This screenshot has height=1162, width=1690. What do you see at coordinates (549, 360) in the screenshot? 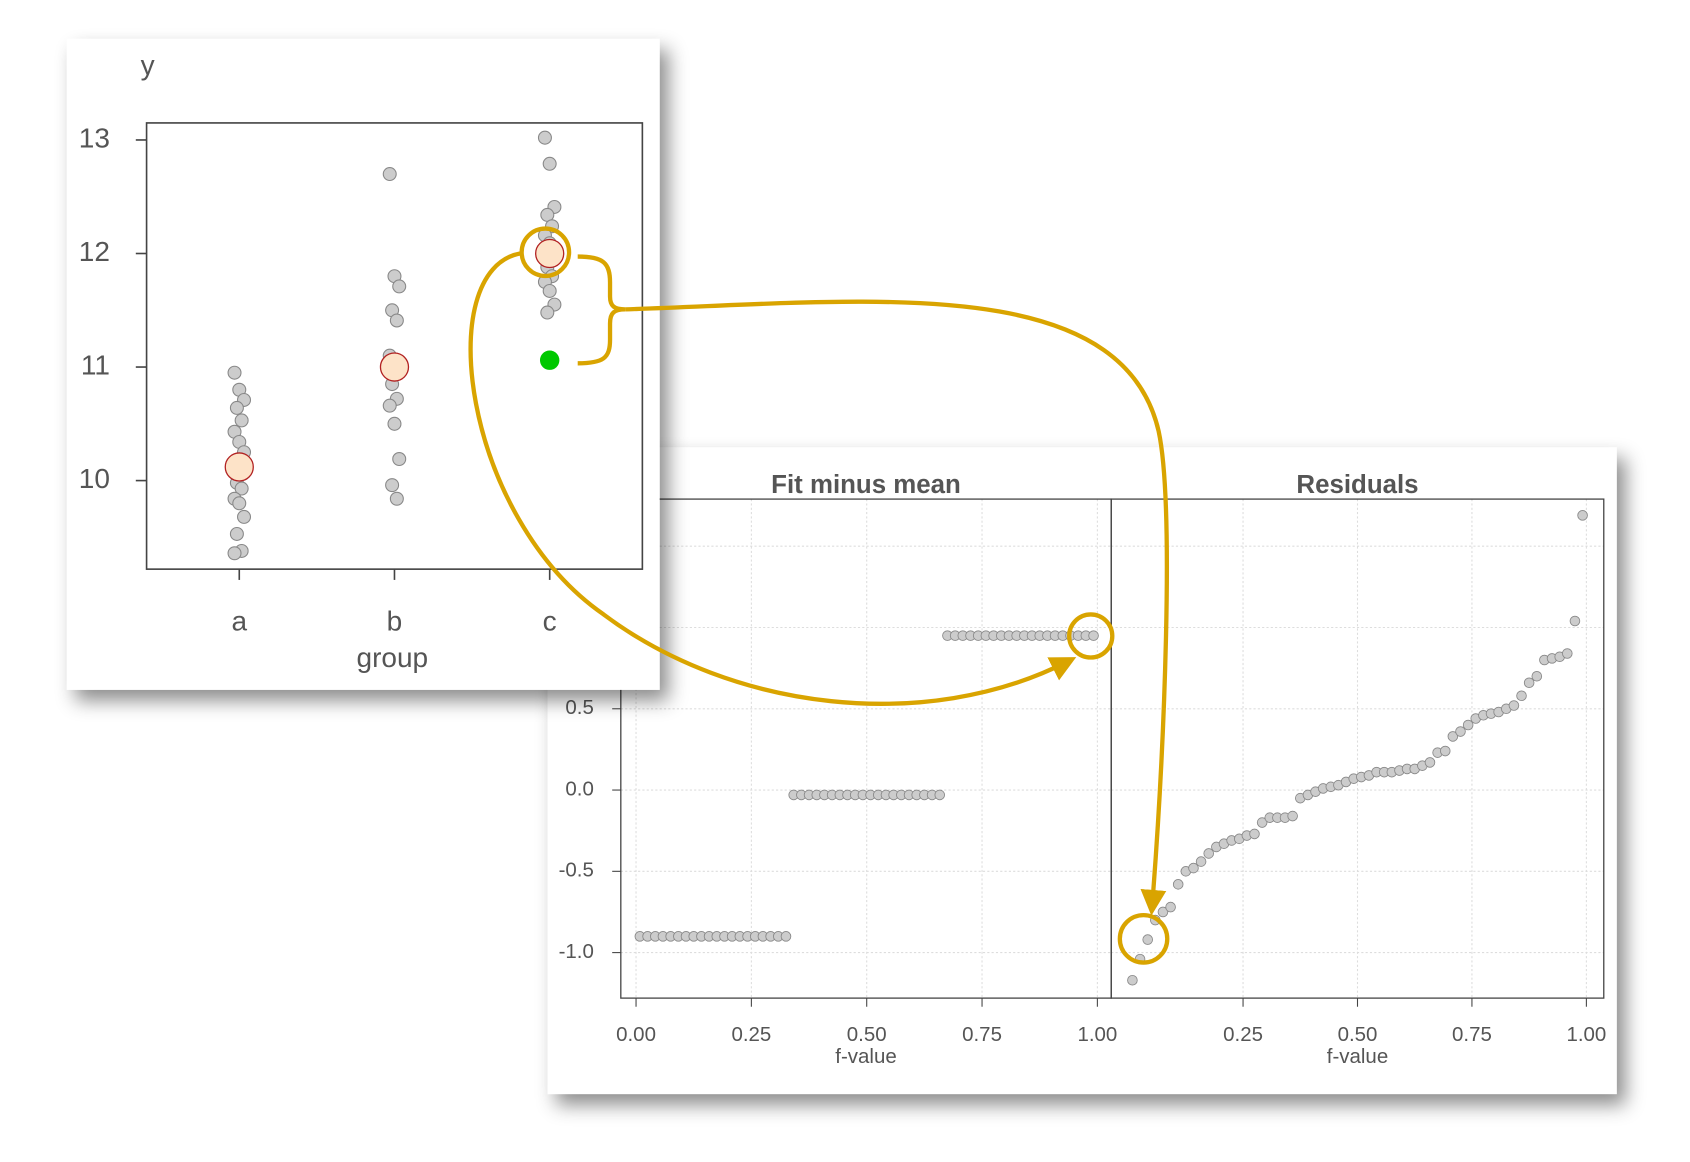
I see `highlight-point` at bounding box center [549, 360].